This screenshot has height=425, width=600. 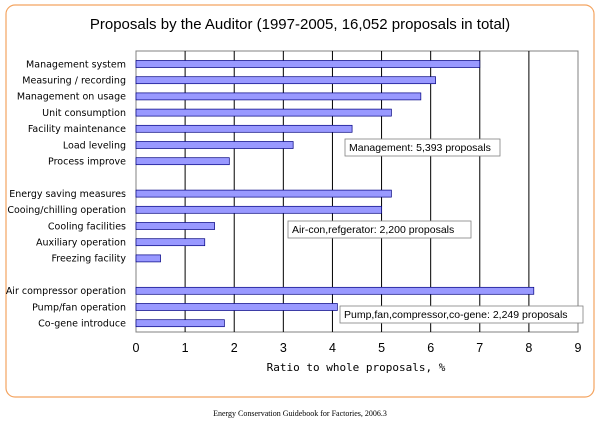 What do you see at coordinates (94, 145) in the screenshot?
I see `category-label: Load leveling` at bounding box center [94, 145].